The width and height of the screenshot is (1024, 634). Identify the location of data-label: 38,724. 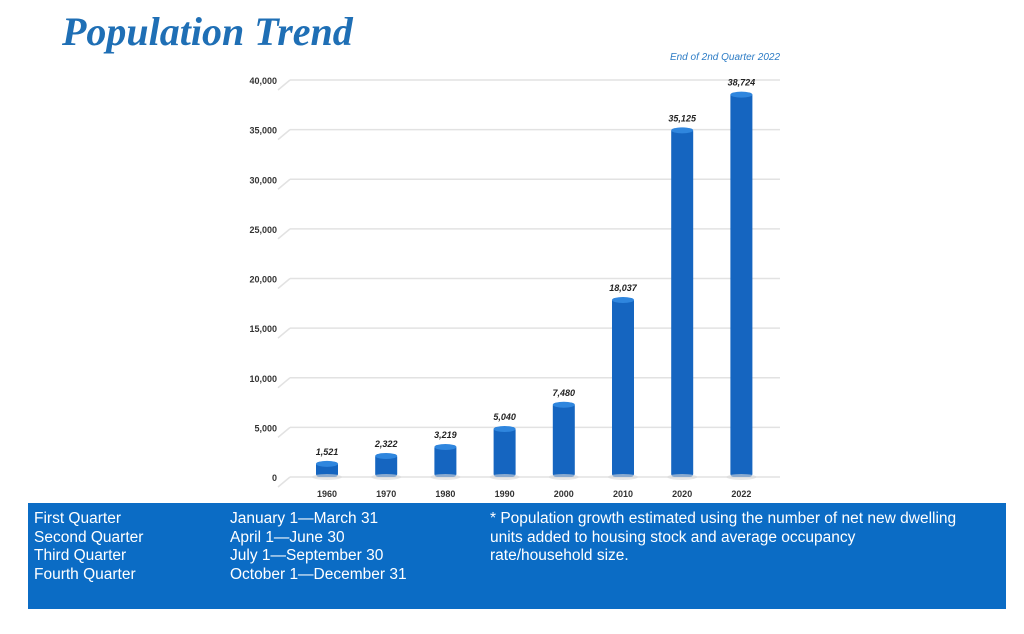
(742, 83).